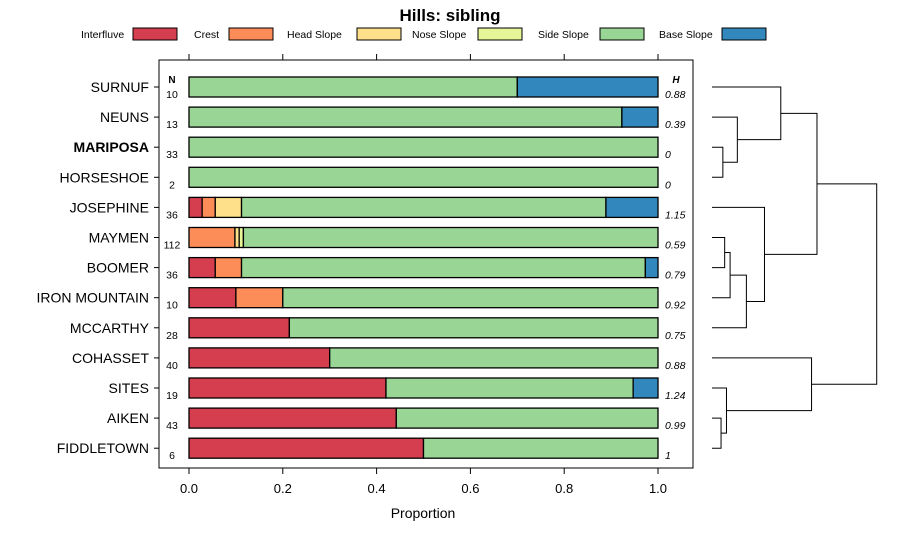 The image size is (900, 540). What do you see at coordinates (651, 267) in the screenshot?
I see `bar-boomer-base-slope` at bounding box center [651, 267].